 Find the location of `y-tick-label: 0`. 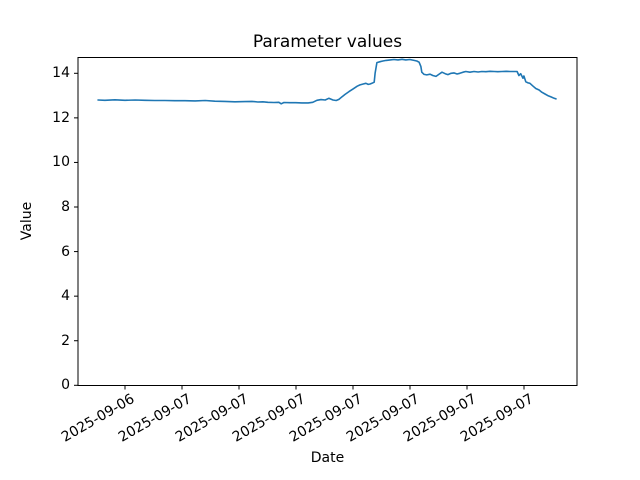

y-tick-label: 0 is located at coordinates (65, 385).